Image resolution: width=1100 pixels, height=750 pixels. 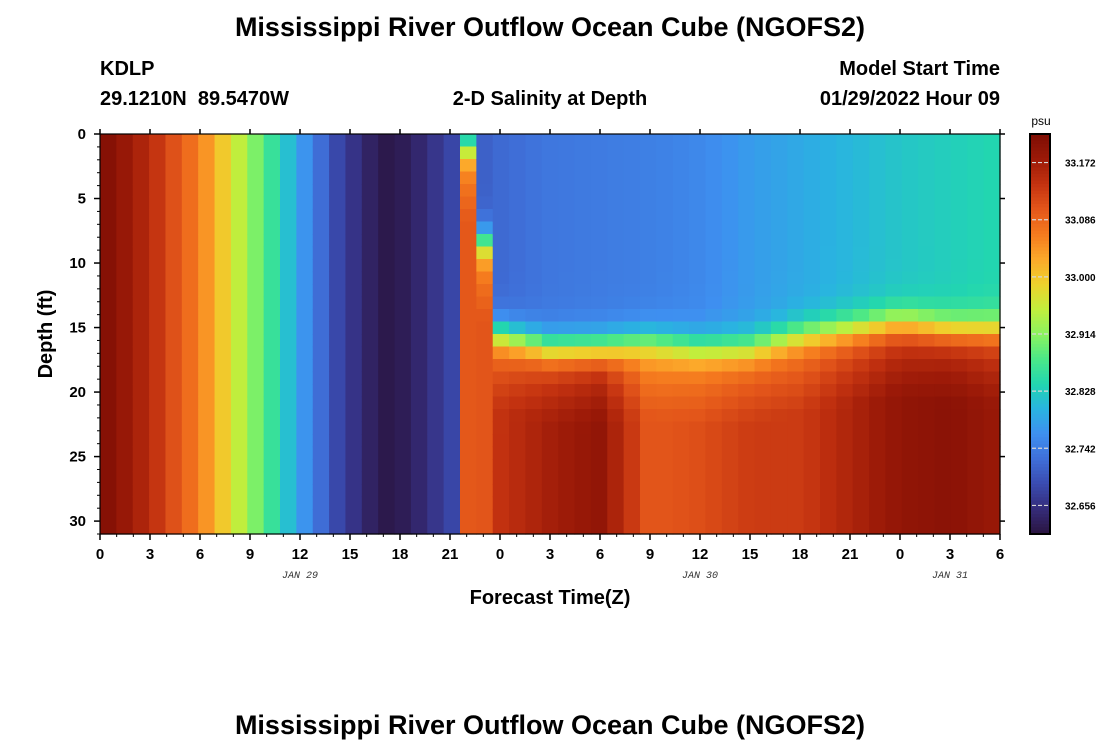 What do you see at coordinates (1080, 392) in the screenshot?
I see `colorbar-tick-label: 32.828` at bounding box center [1080, 392].